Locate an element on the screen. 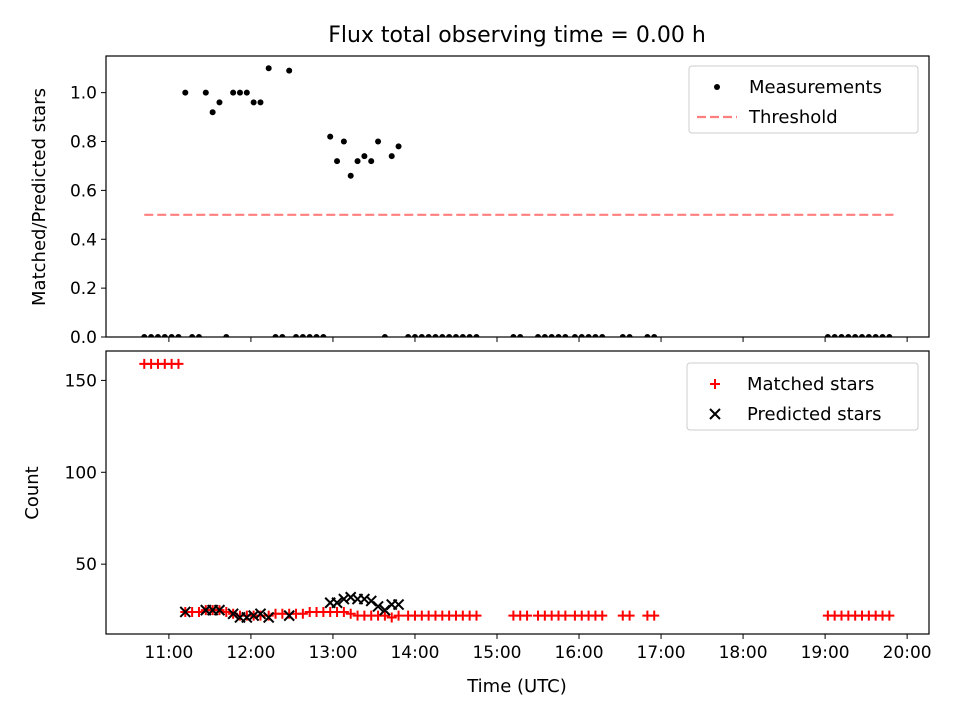 The image size is (960, 720). y-tick-label: 1.0 is located at coordinates (83, 94).